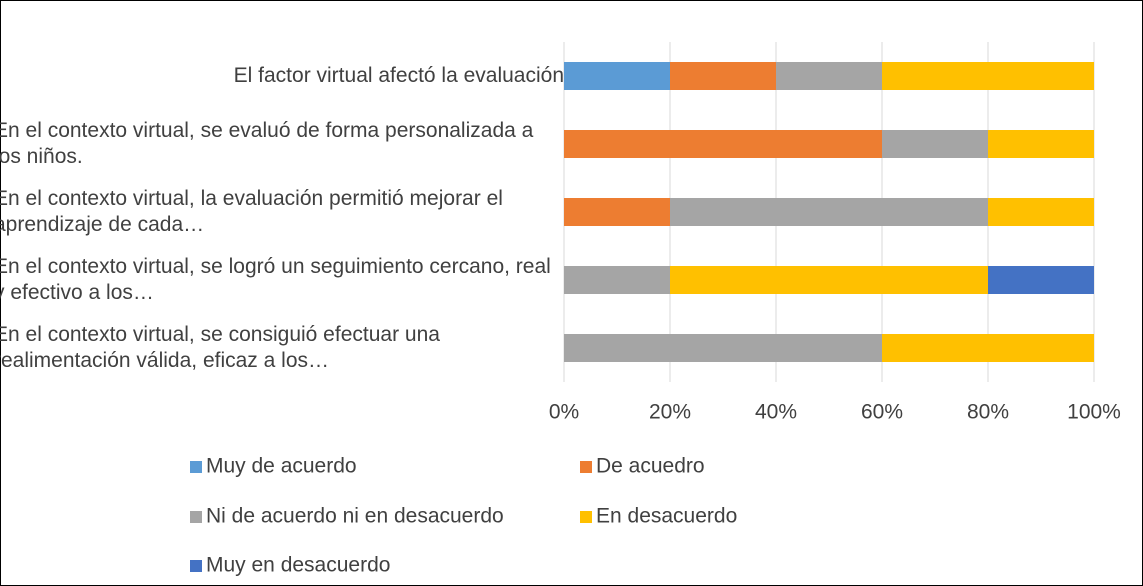 Image resolution: width=1143 pixels, height=586 pixels. Describe the element at coordinates (776, 412) in the screenshot. I see `x-tick-label: 40%` at that location.